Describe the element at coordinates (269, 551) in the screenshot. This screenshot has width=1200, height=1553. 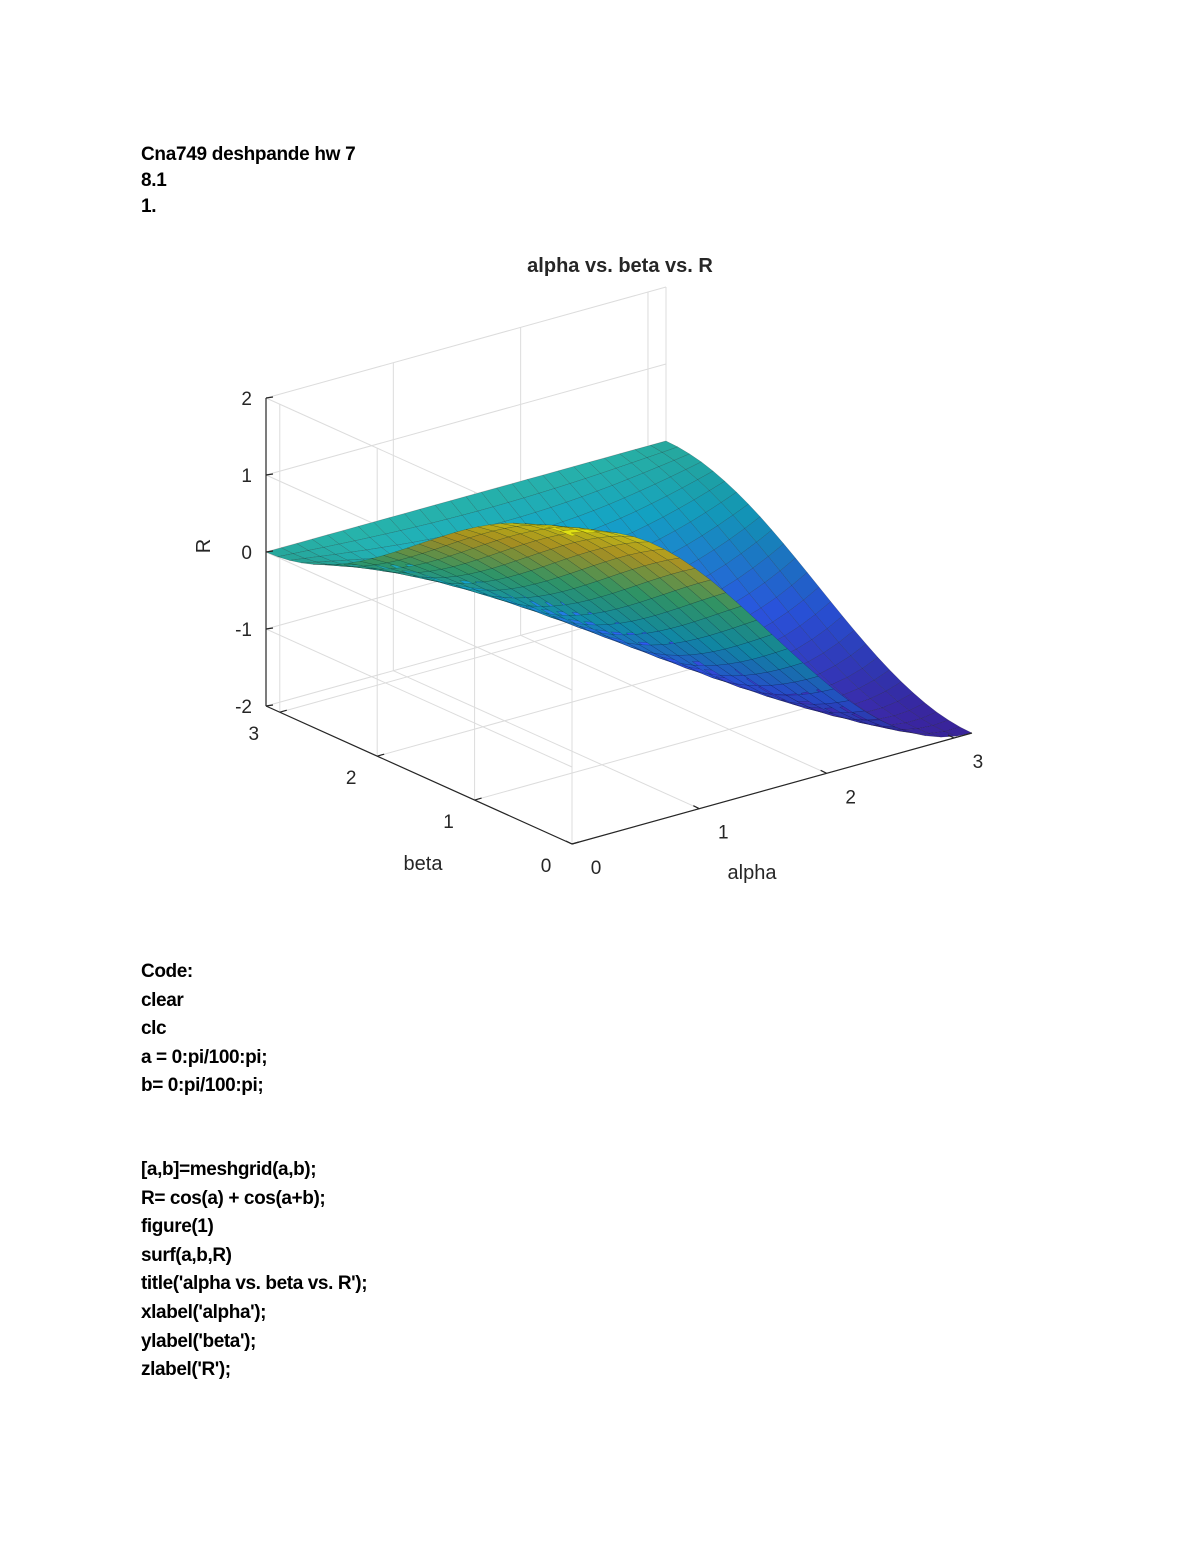
I see `z-tick-mark` at that location.